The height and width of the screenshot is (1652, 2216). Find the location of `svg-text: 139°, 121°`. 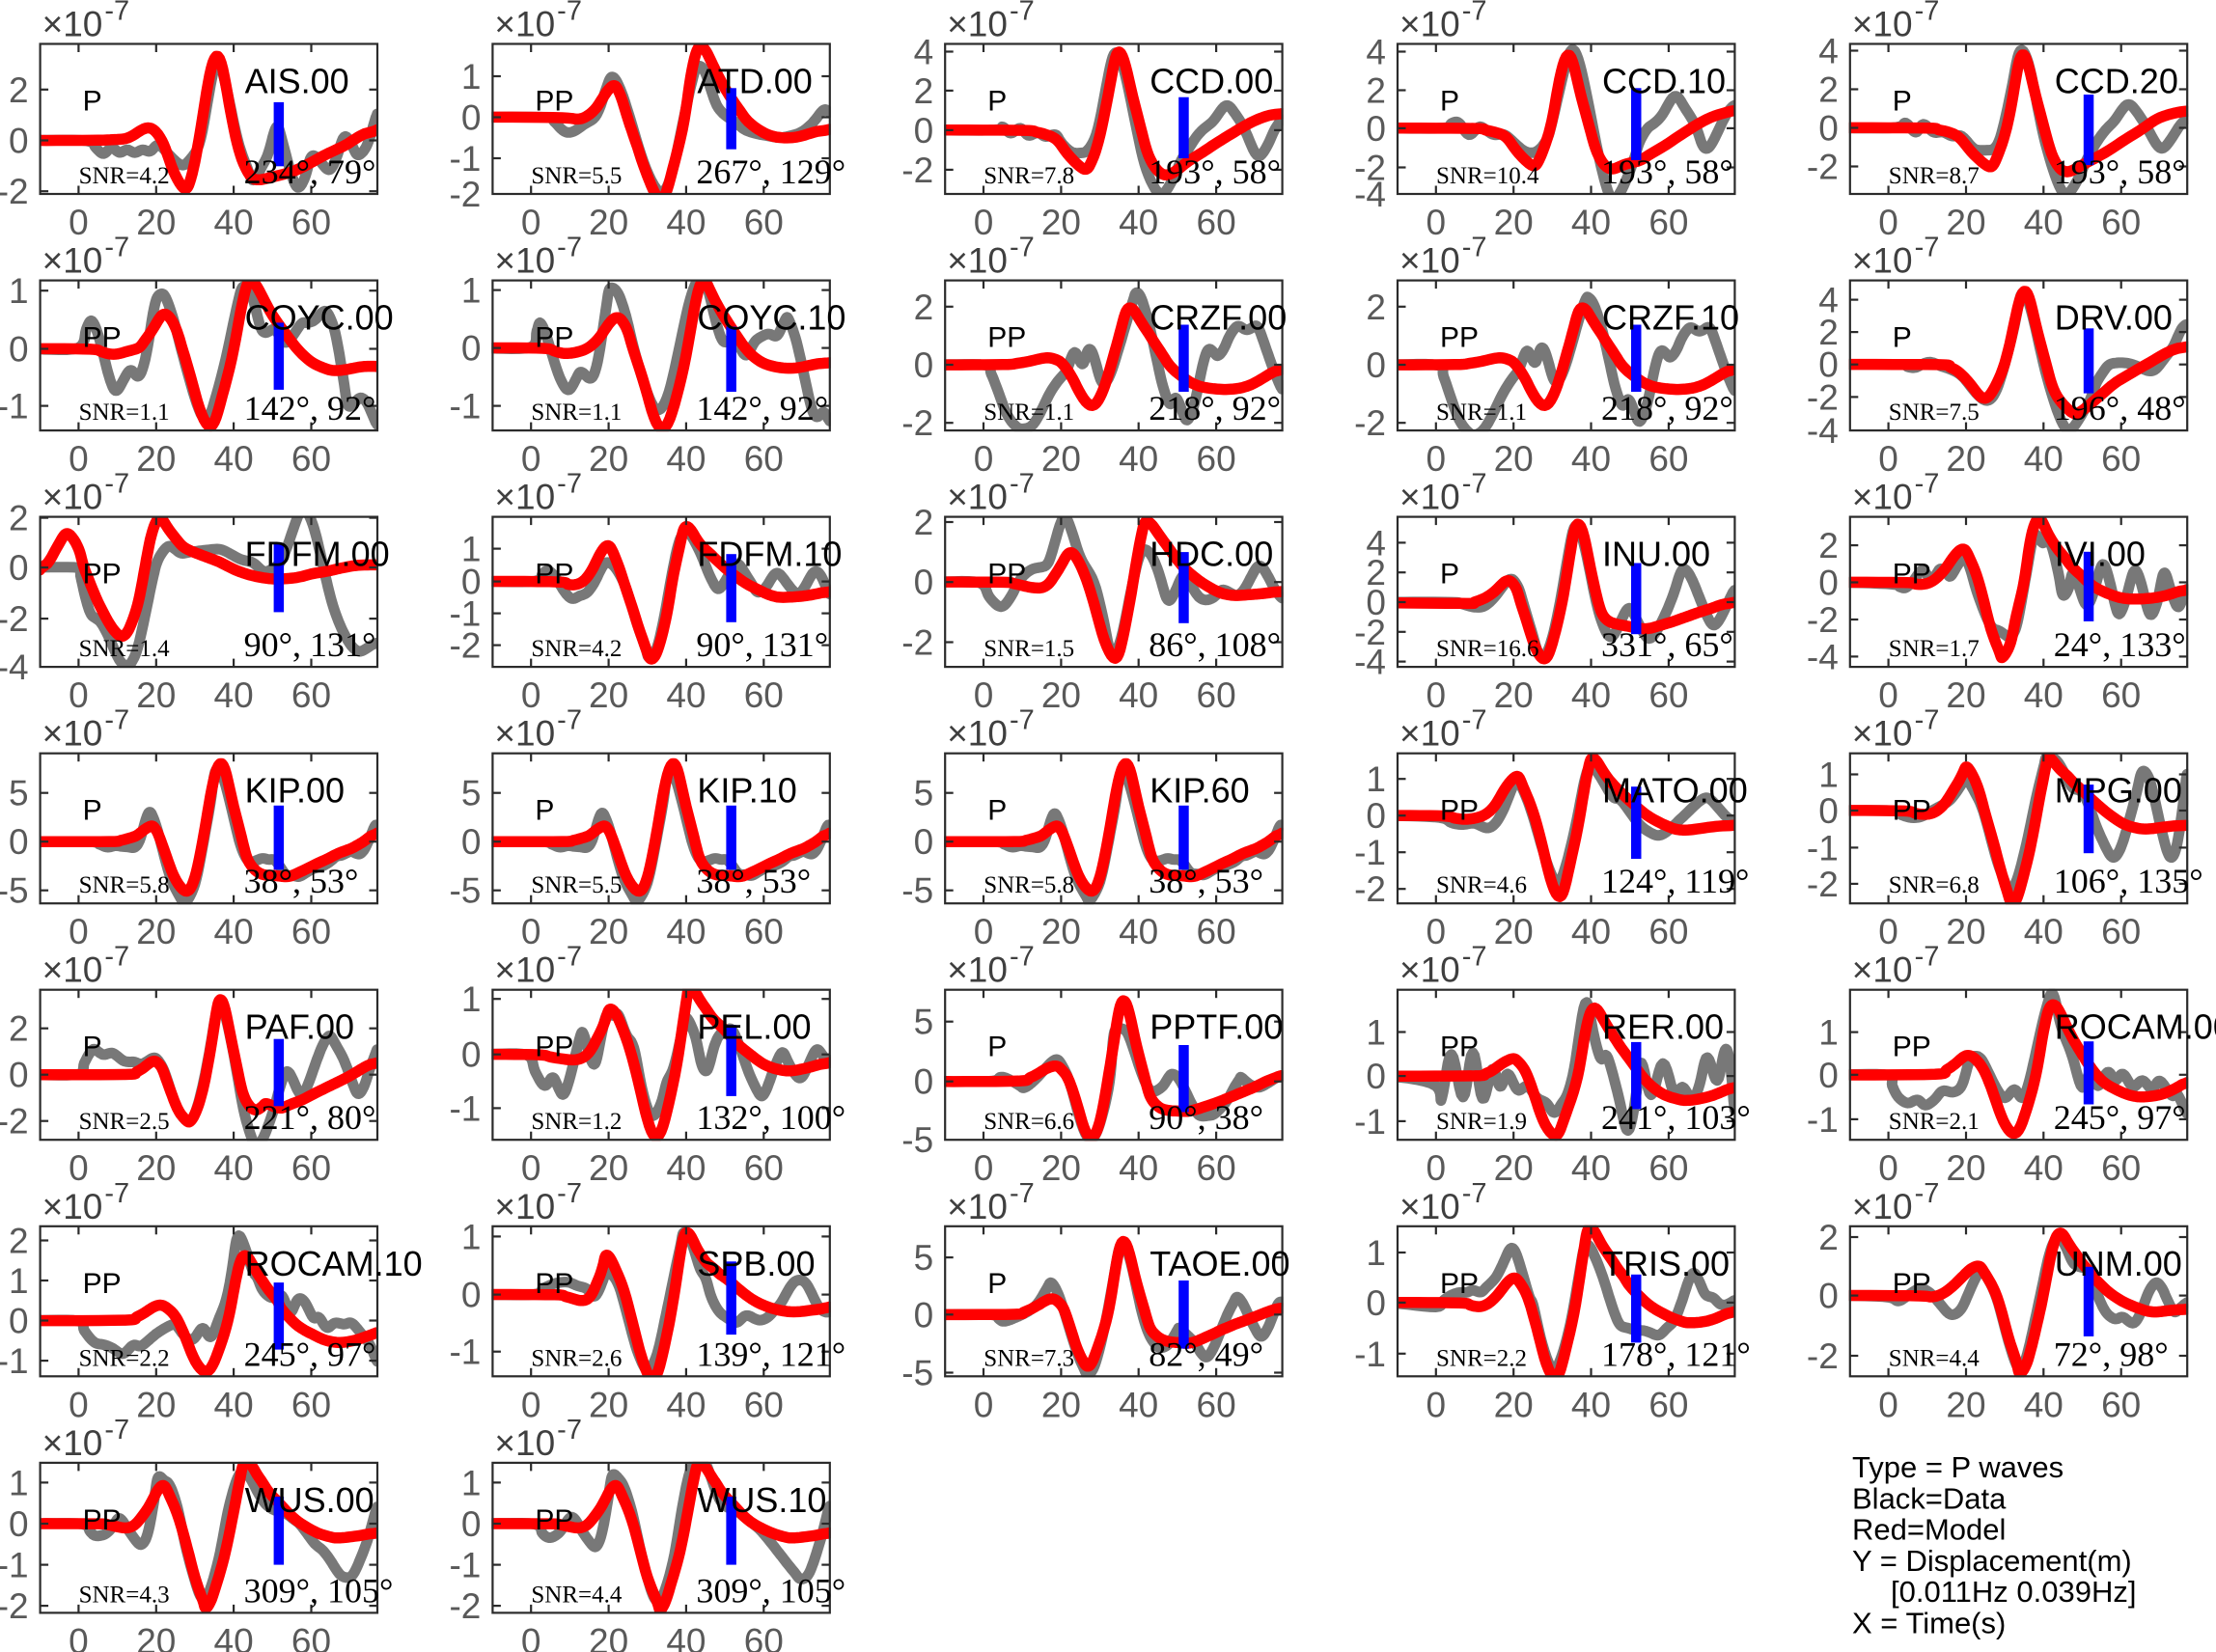

svg-text: 139°, 121° is located at coordinates (770, 1354).